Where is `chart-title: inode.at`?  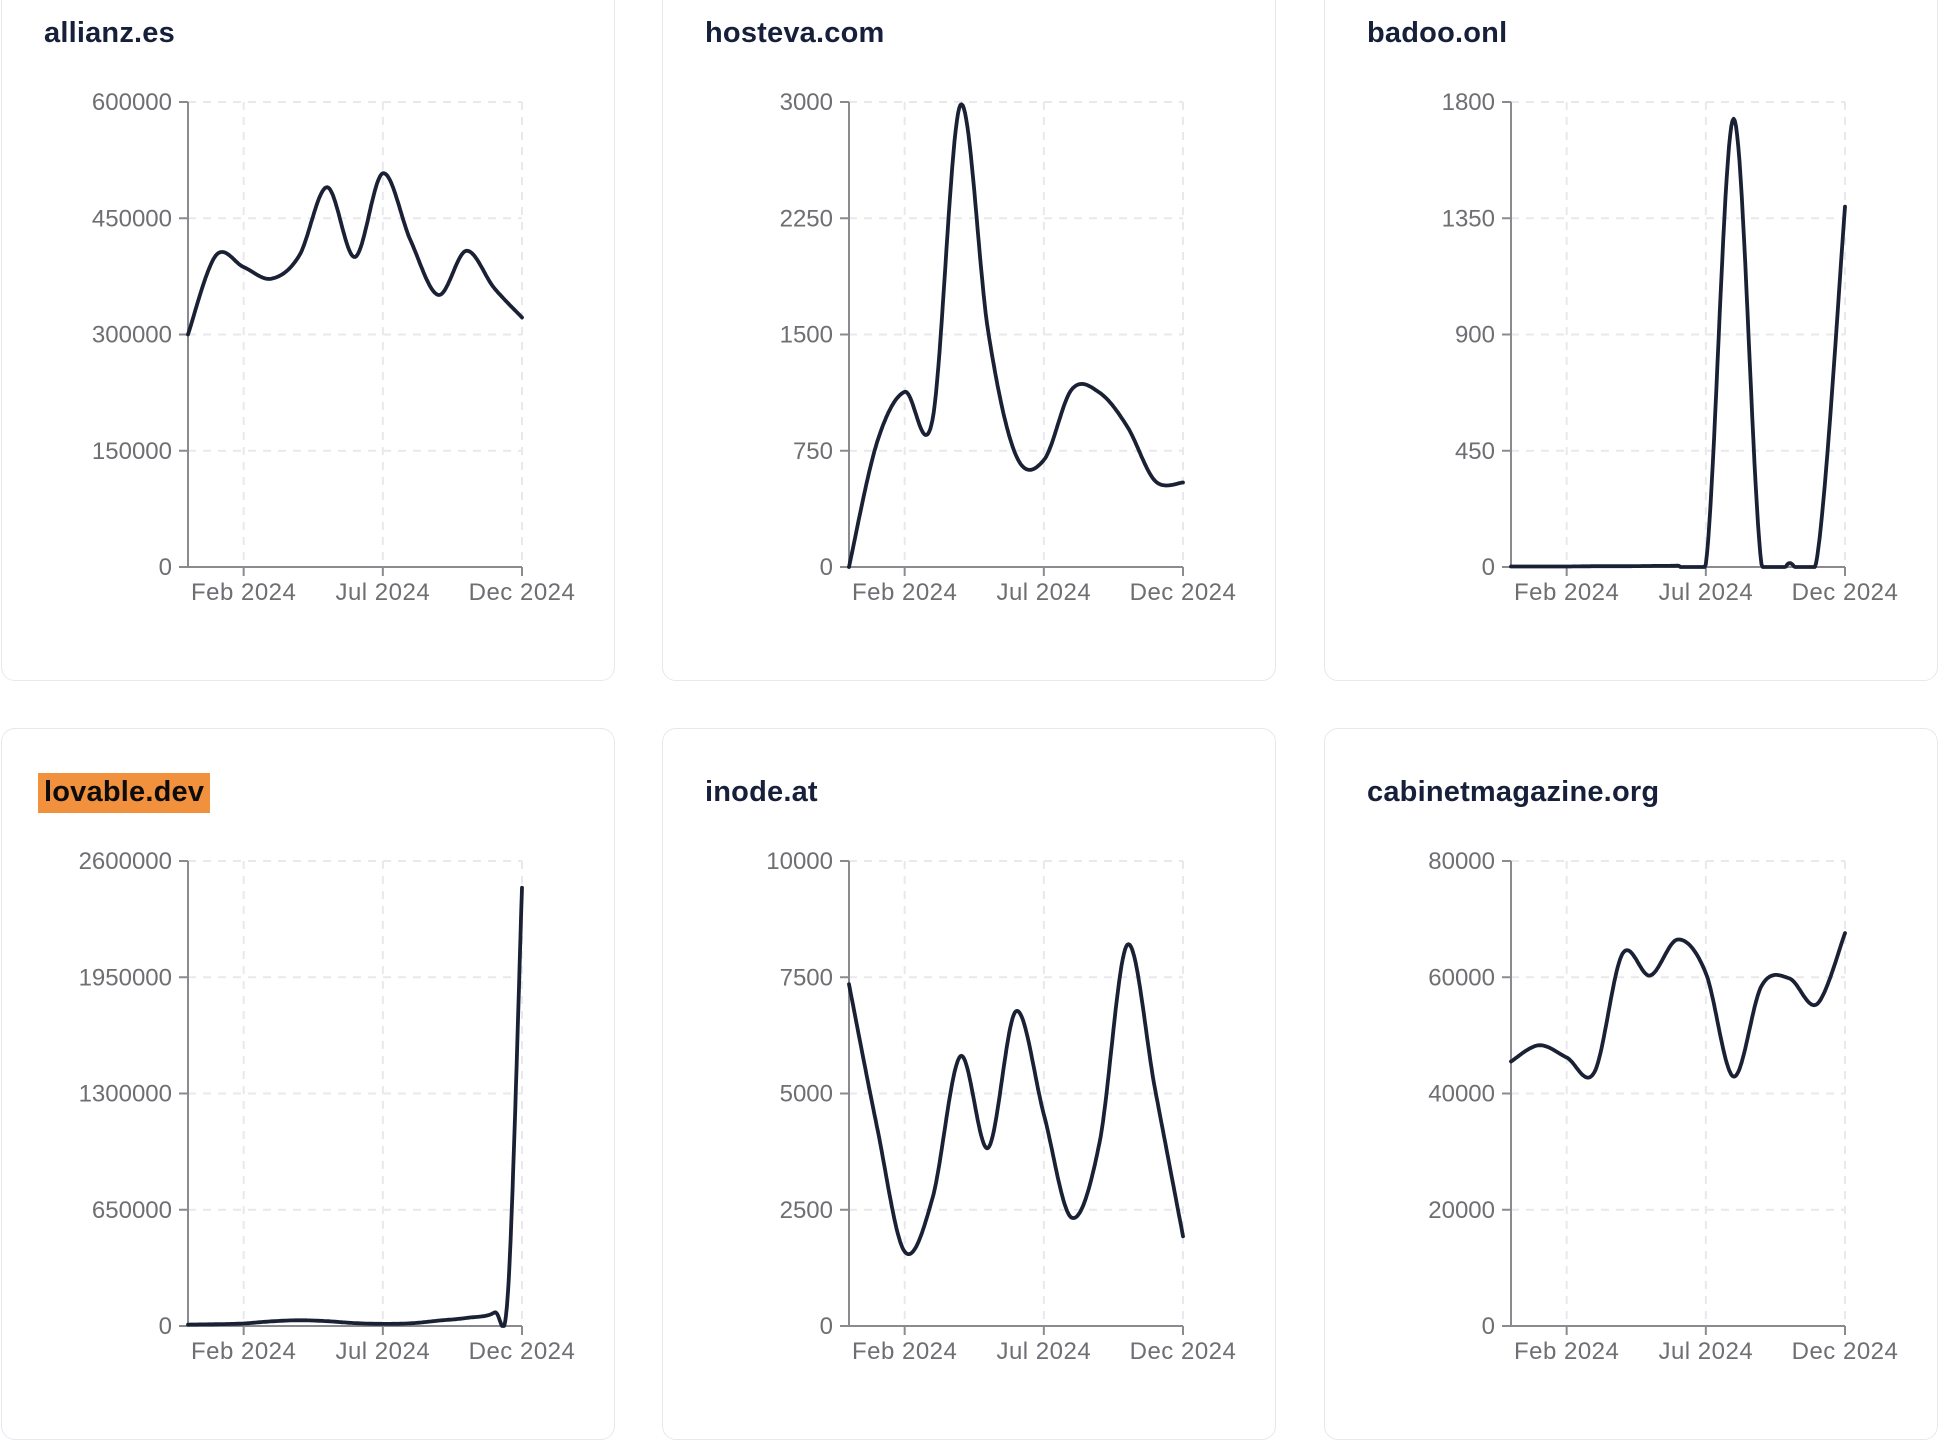
chart-title: inode.at is located at coordinates (761, 792).